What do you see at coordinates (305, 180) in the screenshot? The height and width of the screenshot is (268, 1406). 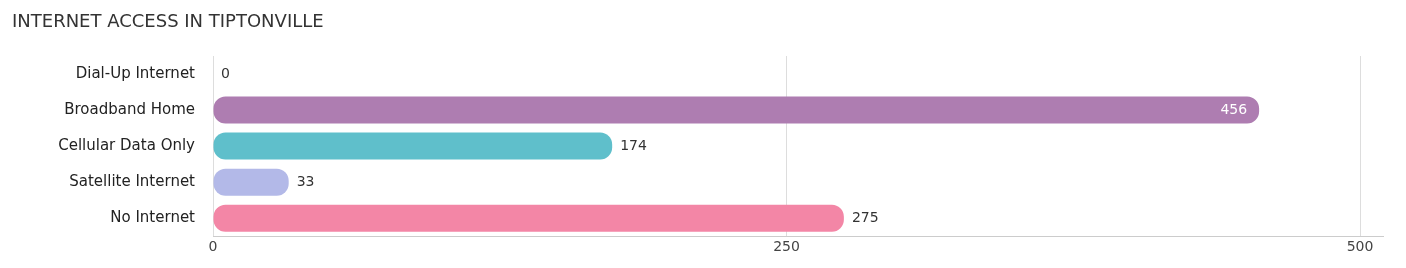 I see `data-label: 33` at bounding box center [305, 180].